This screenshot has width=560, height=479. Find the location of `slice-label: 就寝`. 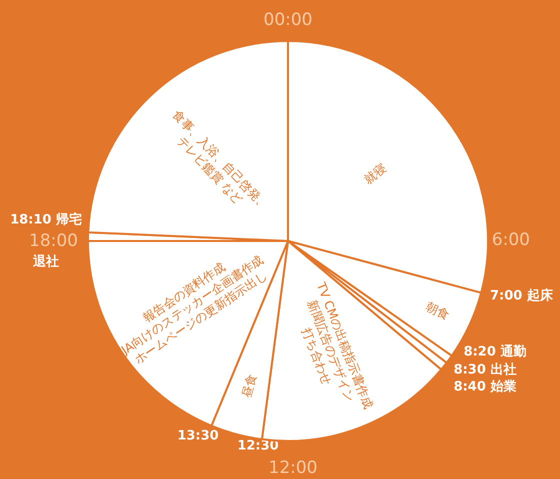

slice-label: 就寝 is located at coordinates (375, 174).